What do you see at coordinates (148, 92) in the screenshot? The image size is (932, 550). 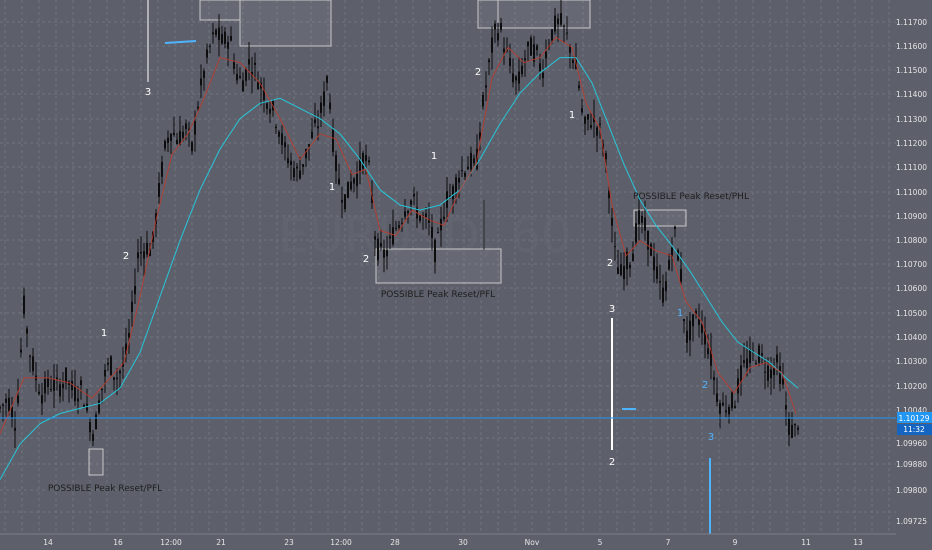 I see `wave-label: 3` at bounding box center [148, 92].